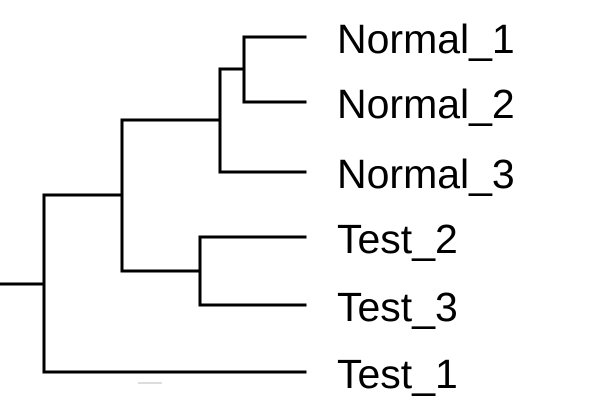 Image resolution: width=610 pixels, height=417 pixels. Describe the element at coordinates (426, 39) in the screenshot. I see `leaf-label: Normal_1` at that location.